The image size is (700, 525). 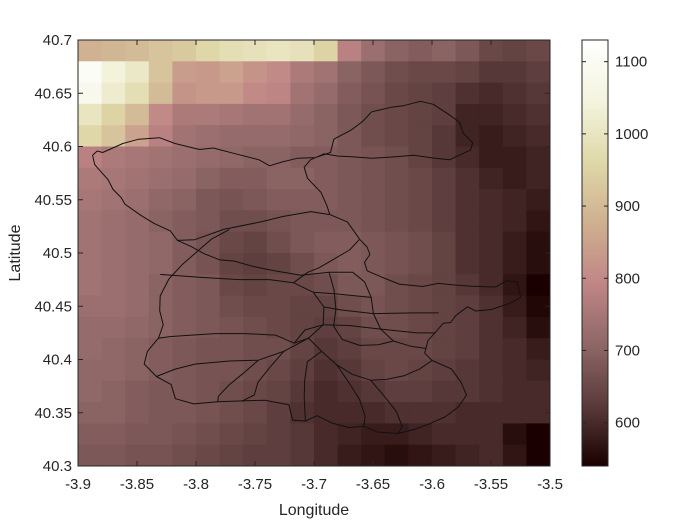 I want to click on colorbar-tick-label: 600, so click(x=627, y=423).